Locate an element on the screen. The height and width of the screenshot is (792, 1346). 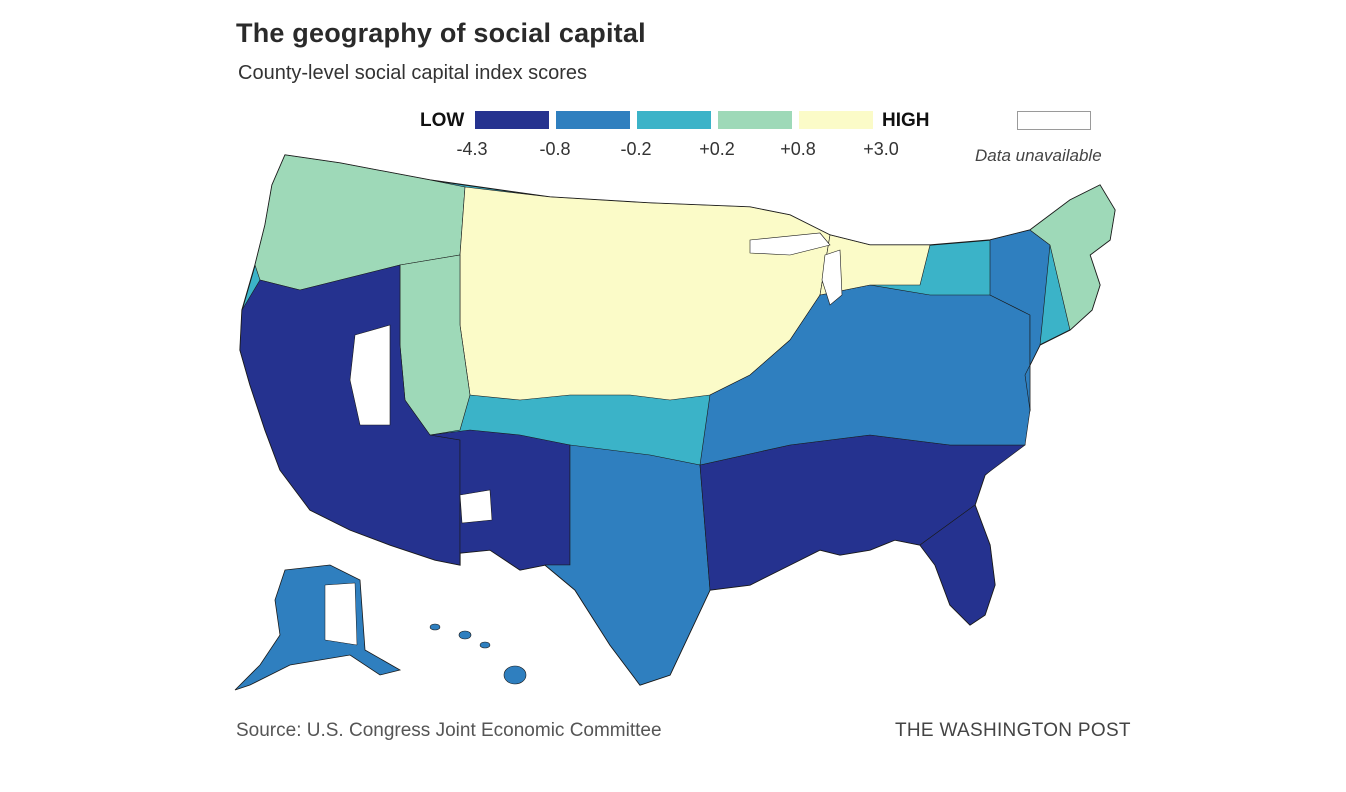
legend-tick-6: +3.0 is located at coordinates (881, 149).